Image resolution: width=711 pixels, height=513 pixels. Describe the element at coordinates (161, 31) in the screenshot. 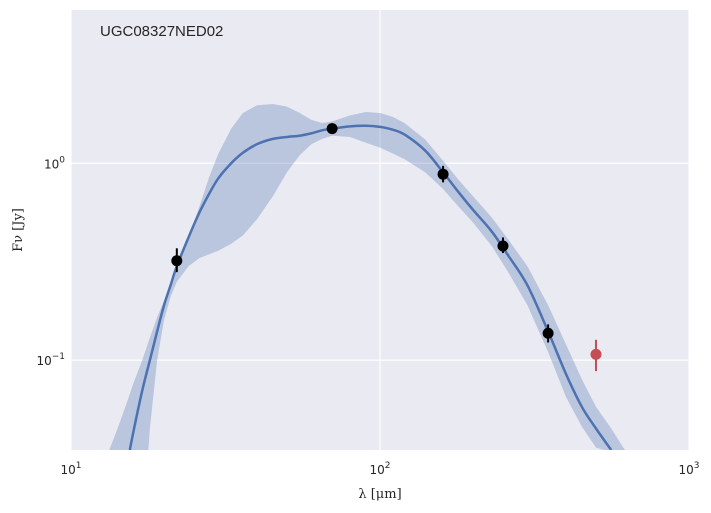

I see `chart-title: UGC08327NED02` at that location.